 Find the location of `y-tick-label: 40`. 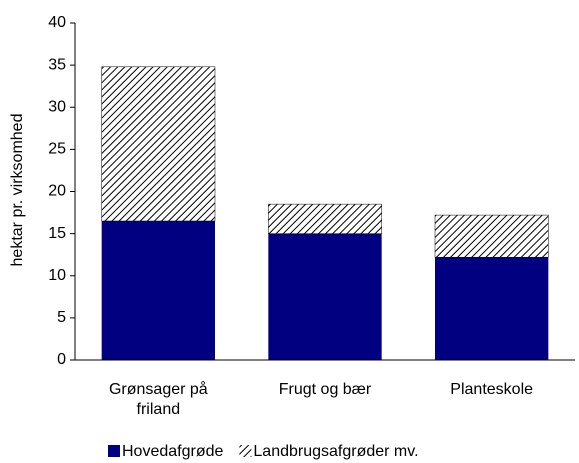

y-tick-label: 40 is located at coordinates (57, 22).